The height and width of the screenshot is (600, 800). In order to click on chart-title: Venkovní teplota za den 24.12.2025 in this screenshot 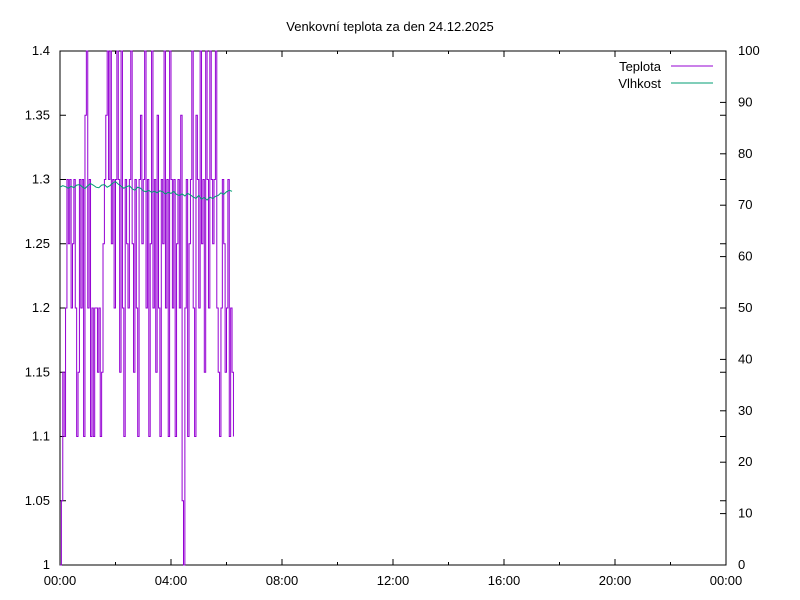, I will do `click(389, 26)`.